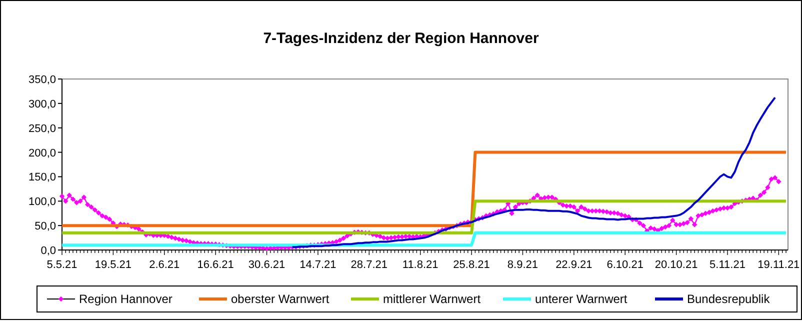  I want to click on legend-label: Region Hannover, so click(125, 299).